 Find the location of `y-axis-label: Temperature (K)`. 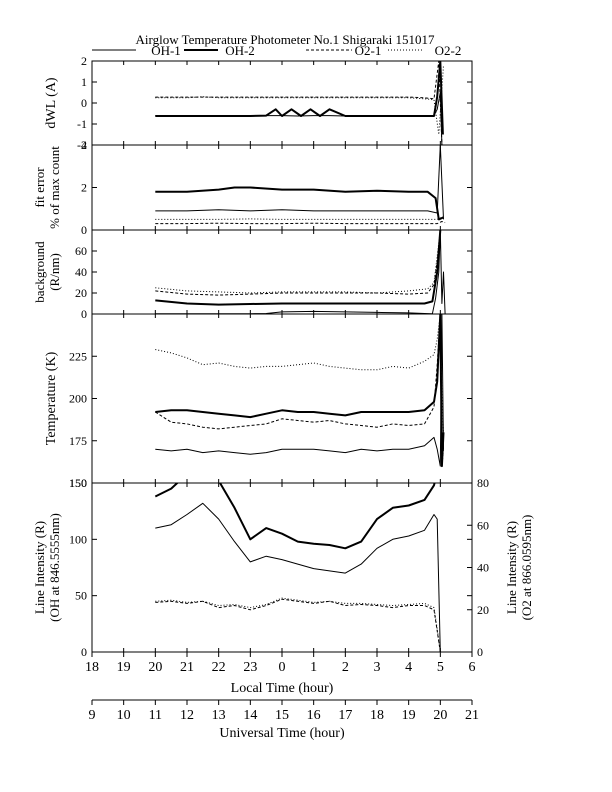

y-axis-label: Temperature (K) is located at coordinates (51, 398).